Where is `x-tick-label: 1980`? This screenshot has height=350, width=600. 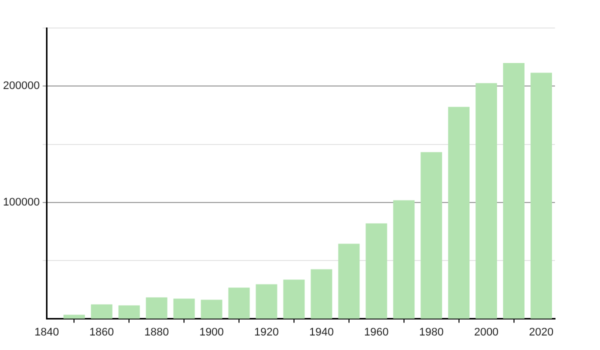
x-tick-label: 1980 is located at coordinates (431, 332).